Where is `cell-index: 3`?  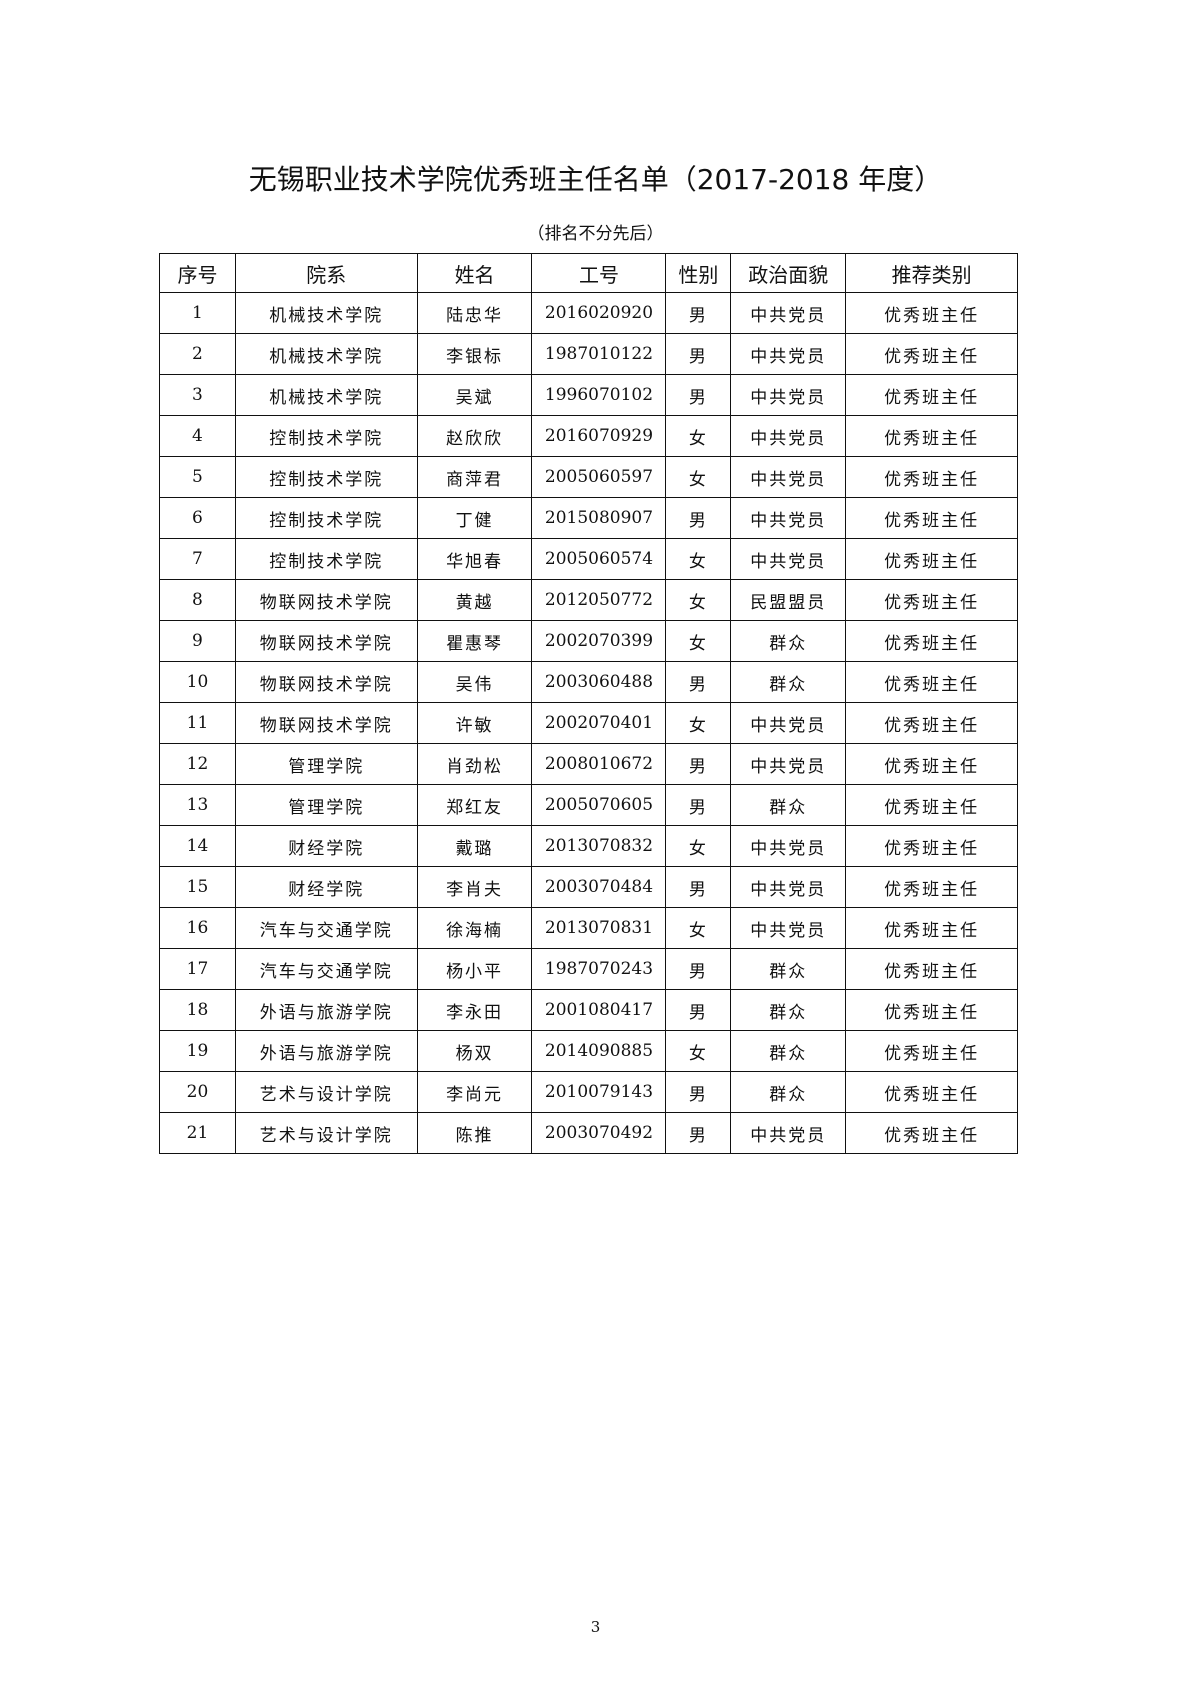 cell-index: 3 is located at coordinates (197, 395).